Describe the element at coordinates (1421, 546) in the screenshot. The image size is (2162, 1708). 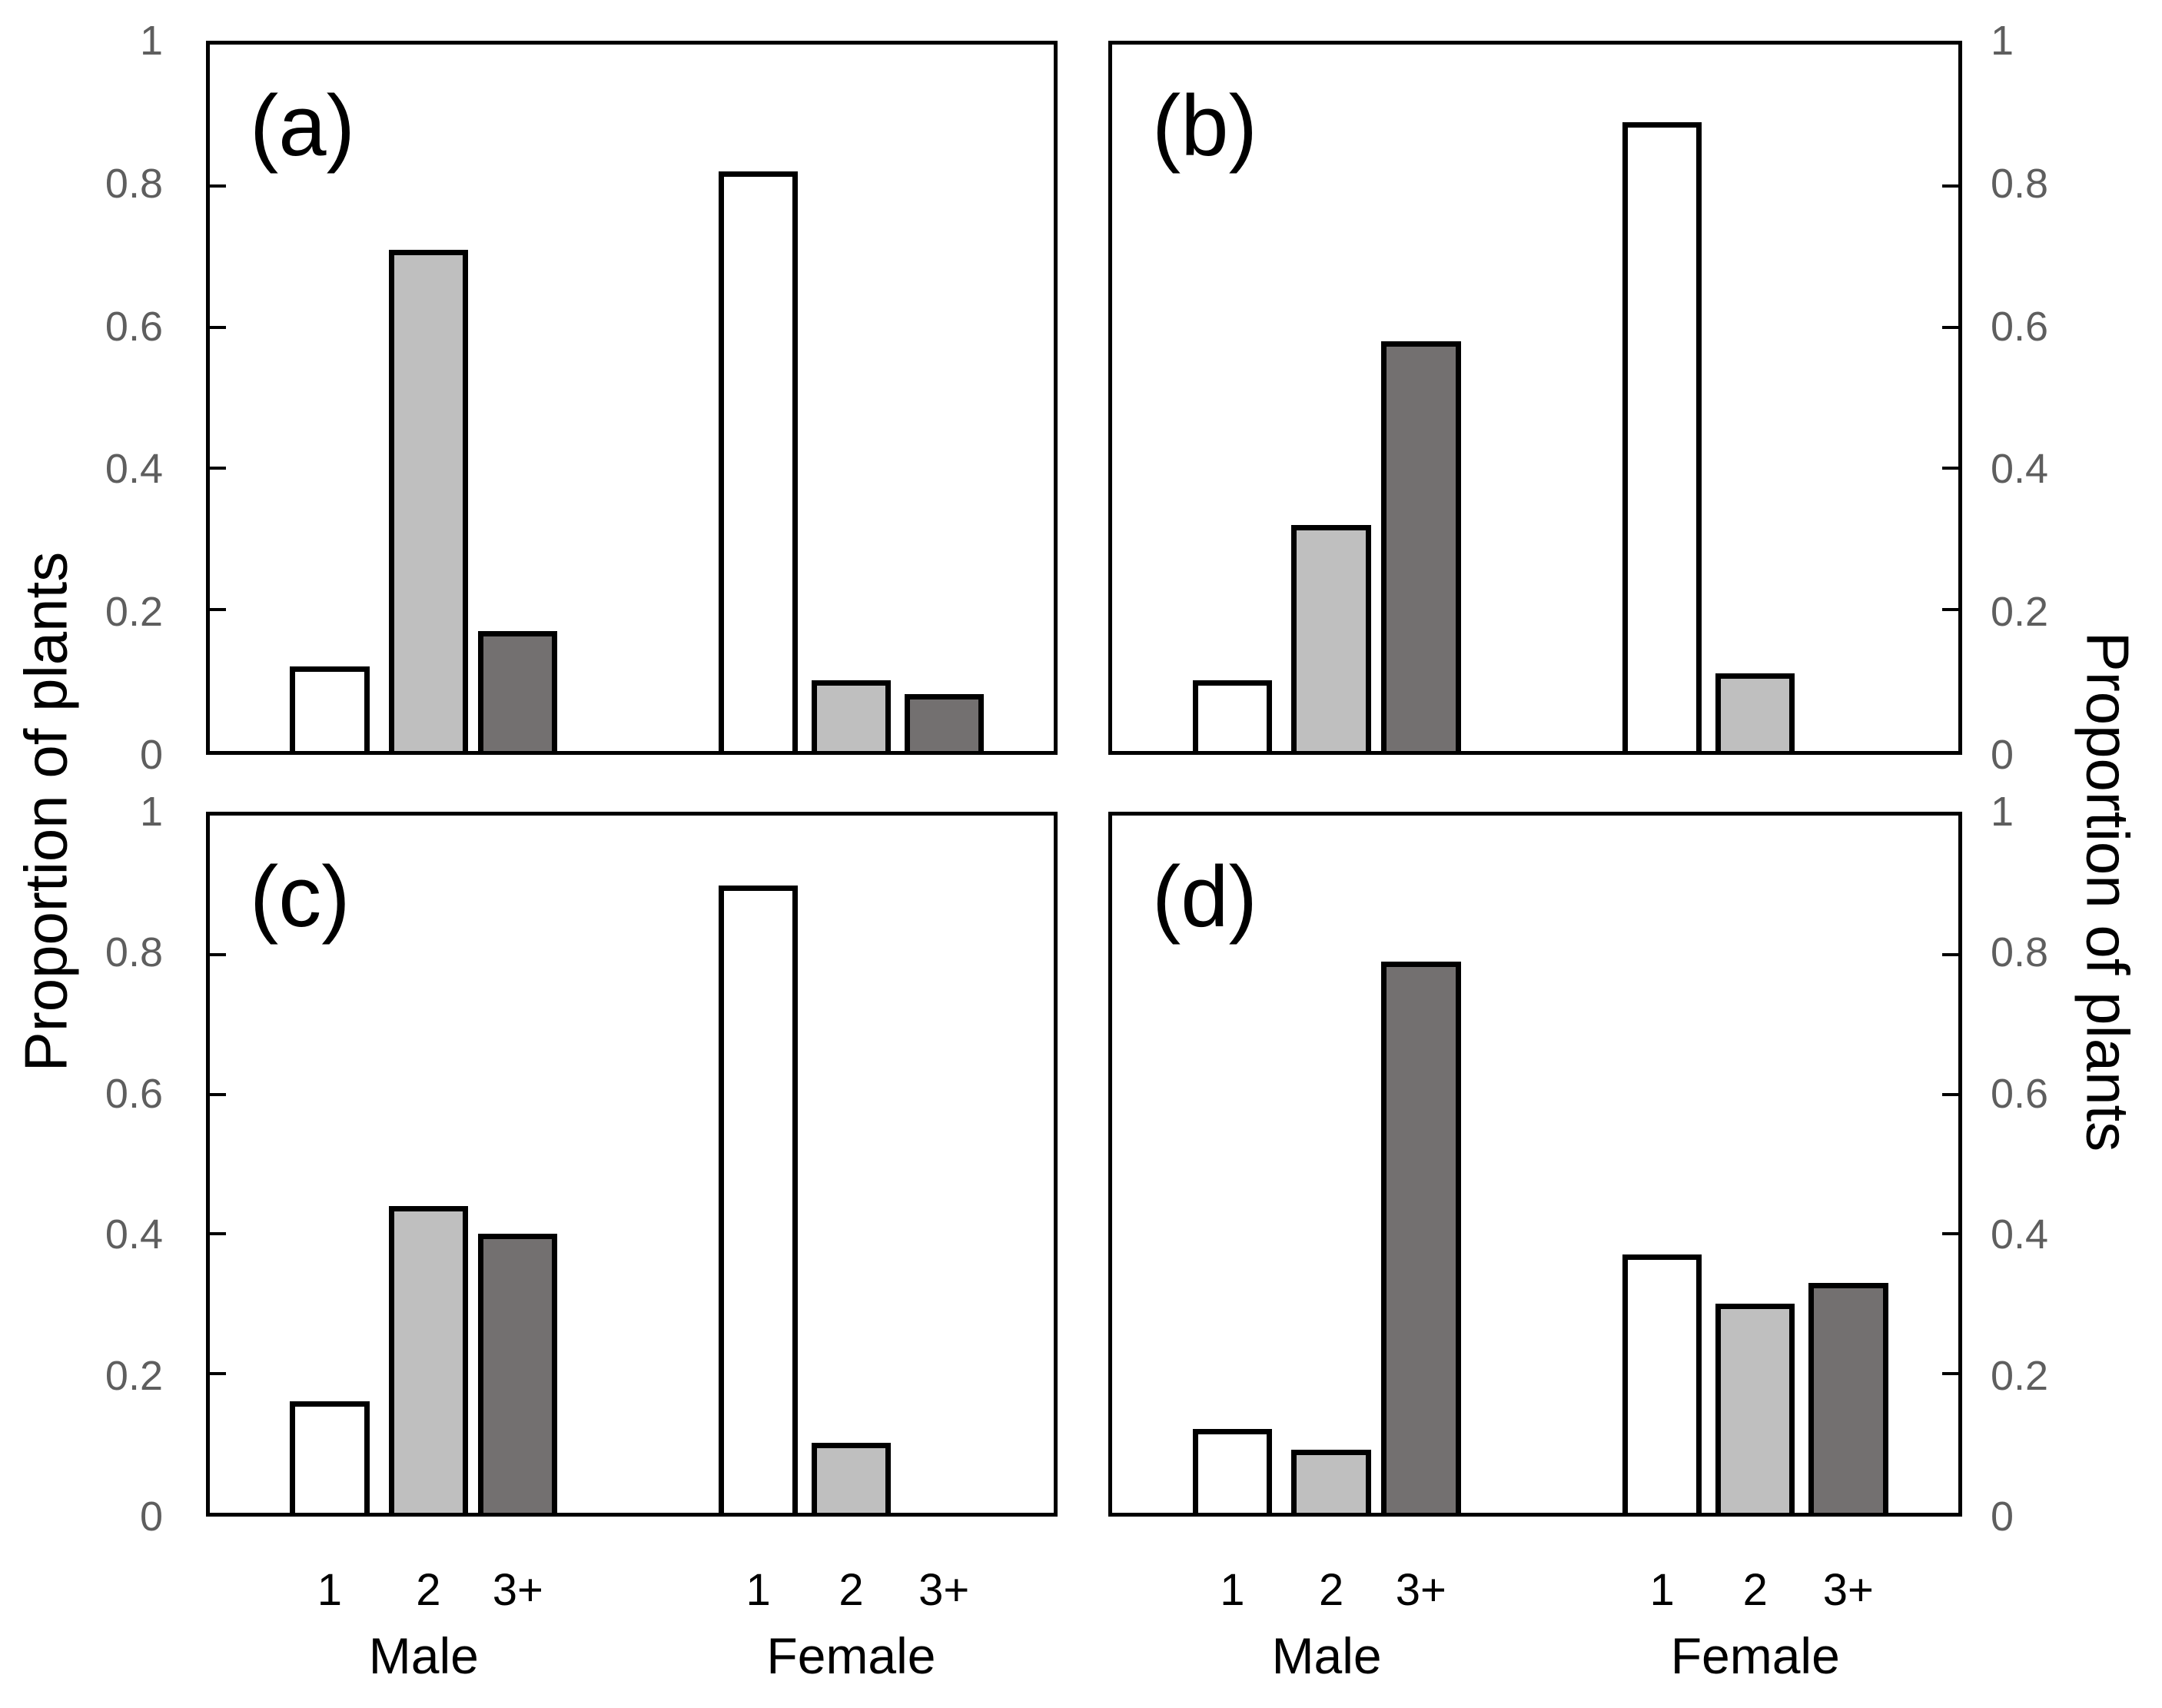
I see `bar-b-male-3plus` at that location.